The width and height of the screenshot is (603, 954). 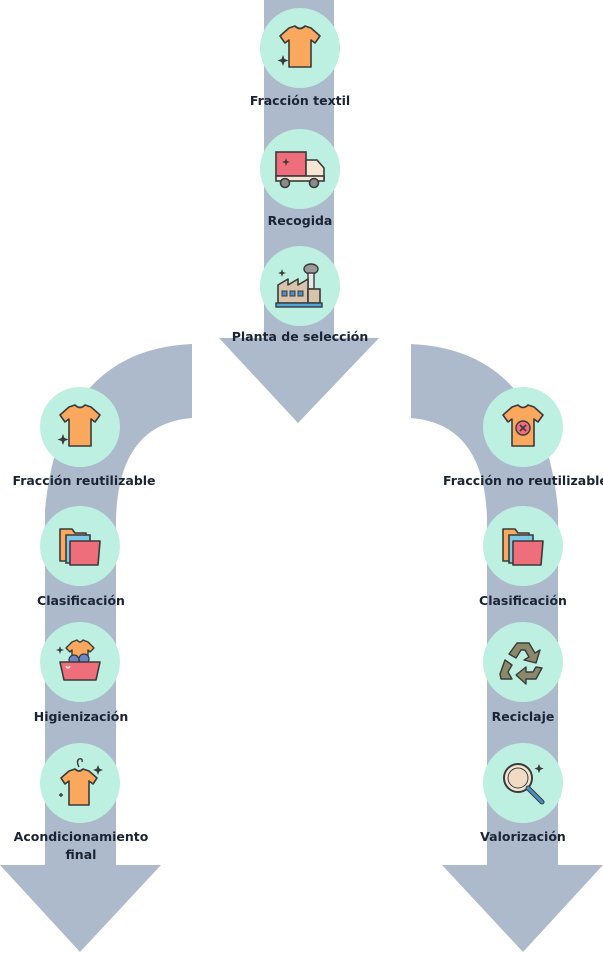 I want to click on label-acondicionamiento-line2: final, so click(x=81, y=854).